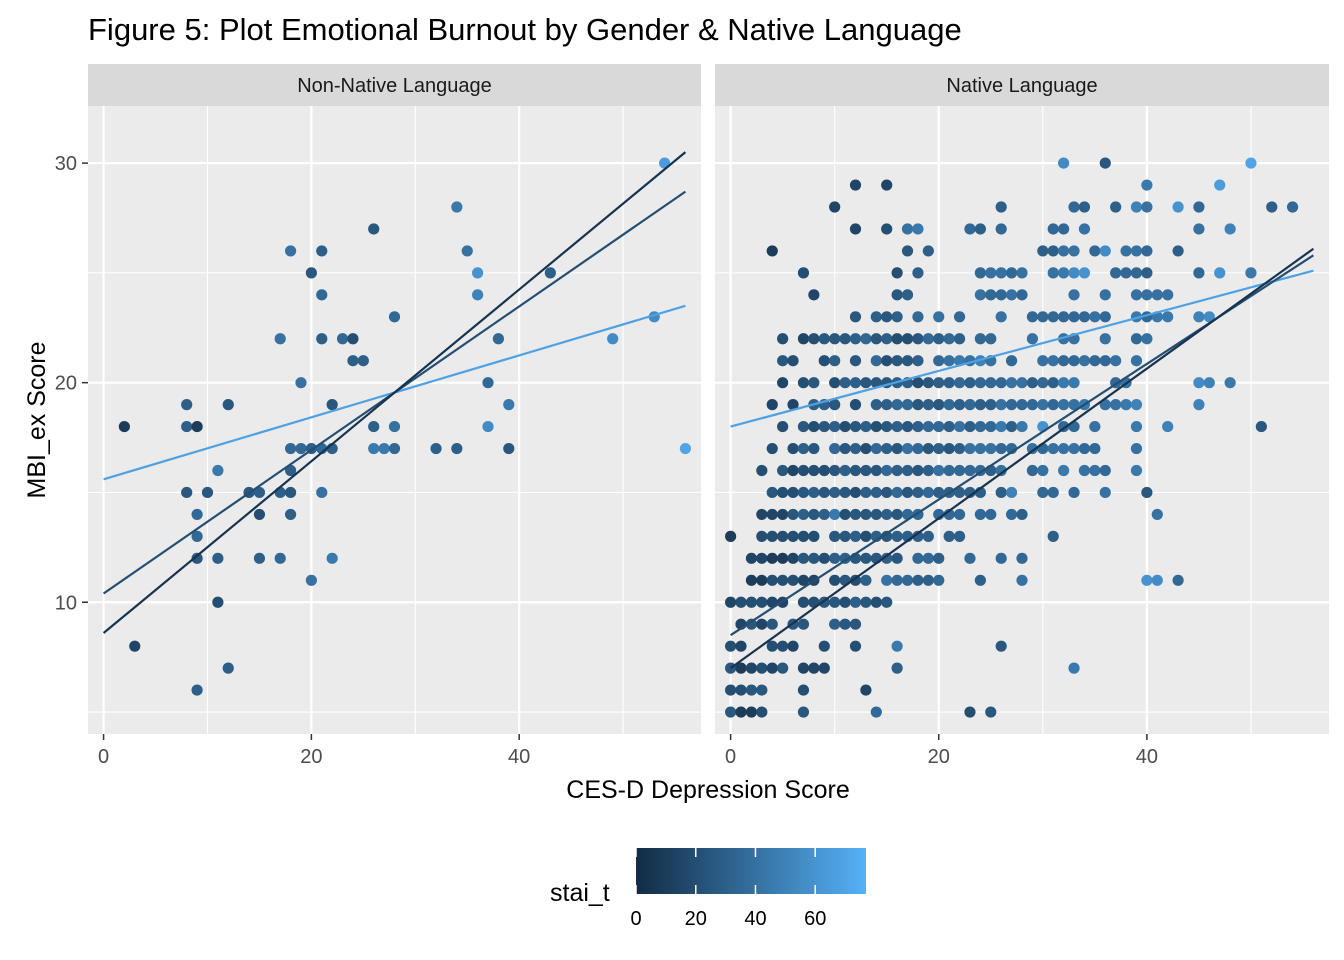  I want to click on legend-title: stai_t, so click(580, 893).